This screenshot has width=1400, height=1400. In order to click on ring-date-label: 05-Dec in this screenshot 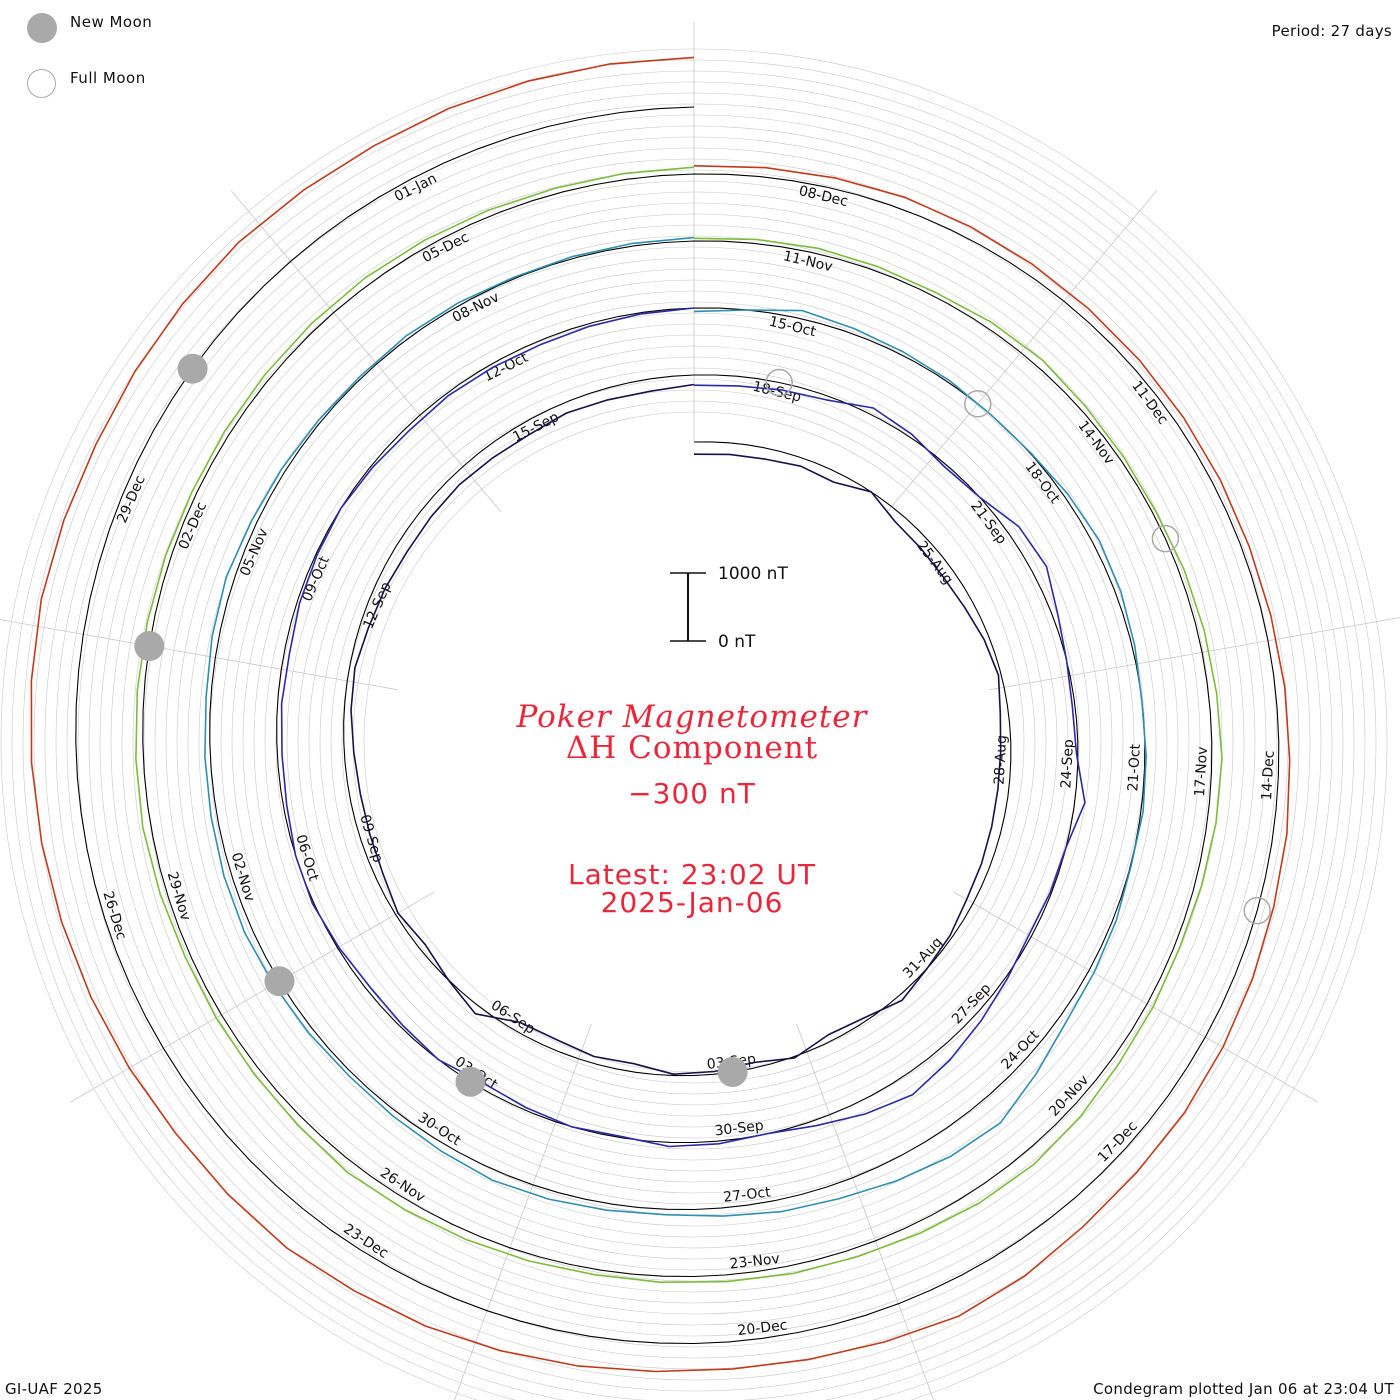, I will do `click(446, 247)`.